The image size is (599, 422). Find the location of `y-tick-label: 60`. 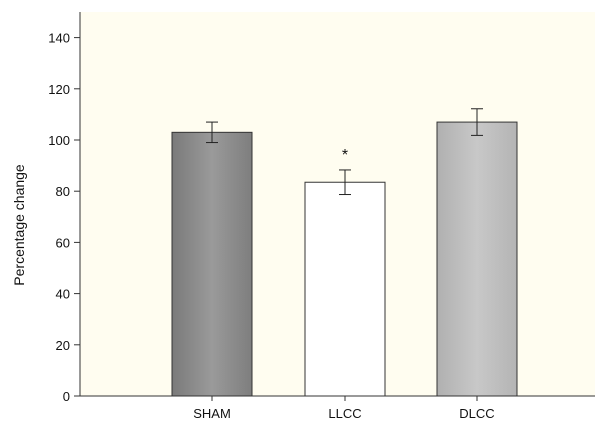

y-tick-label: 60 is located at coordinates (63, 242).